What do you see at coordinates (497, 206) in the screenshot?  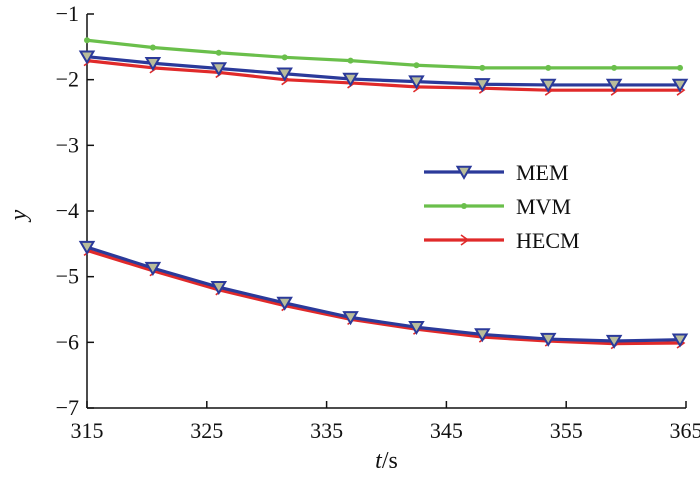 I see `legend-item-mvm: MVM` at bounding box center [497, 206].